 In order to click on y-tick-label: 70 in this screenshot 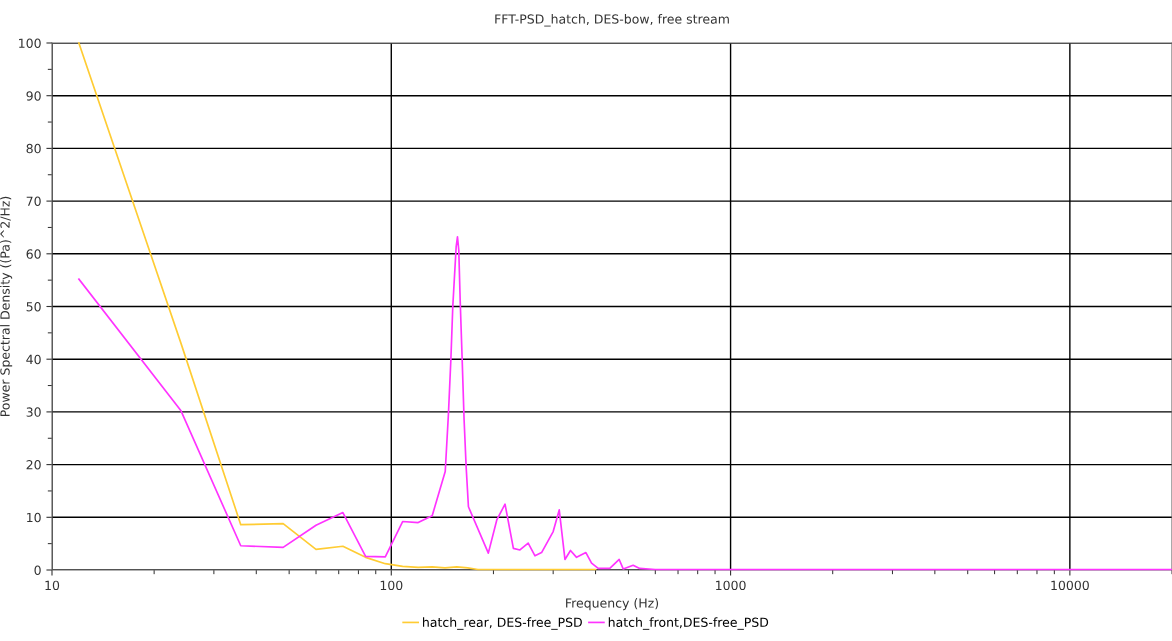, I will do `click(33, 201)`.